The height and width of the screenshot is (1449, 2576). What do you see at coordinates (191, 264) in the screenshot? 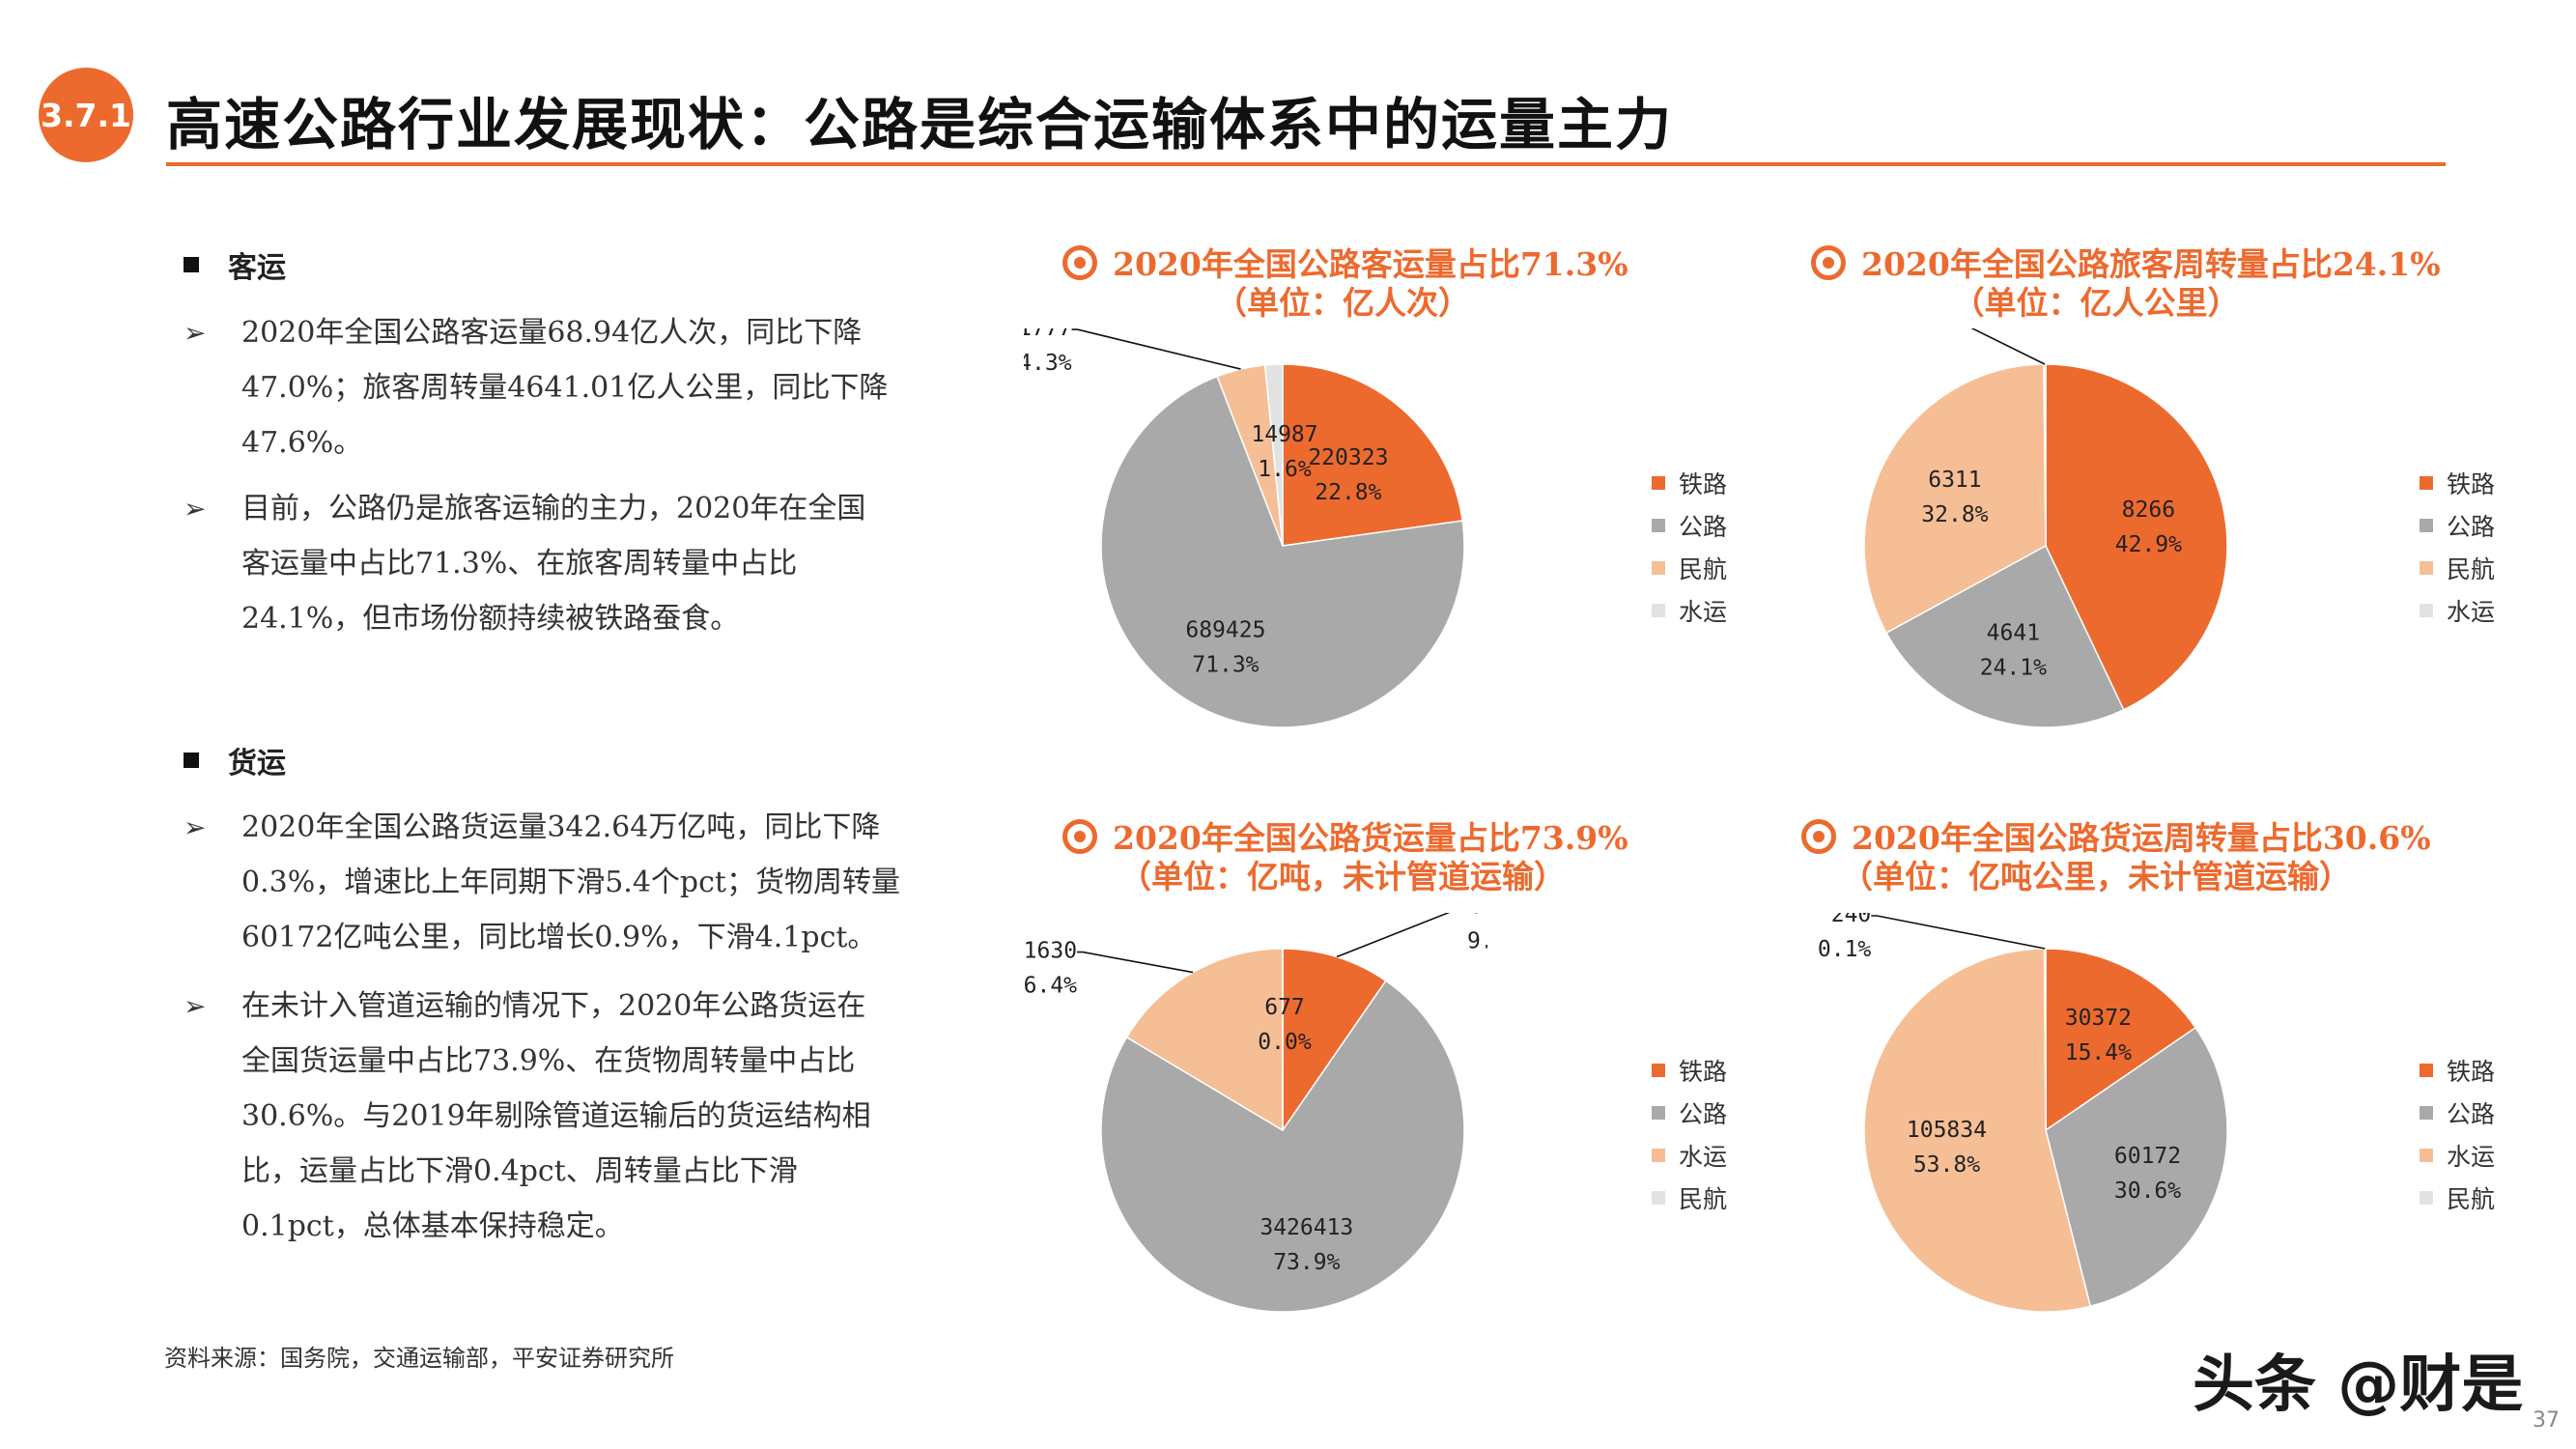
I see `square-bullet-icon` at bounding box center [191, 264].